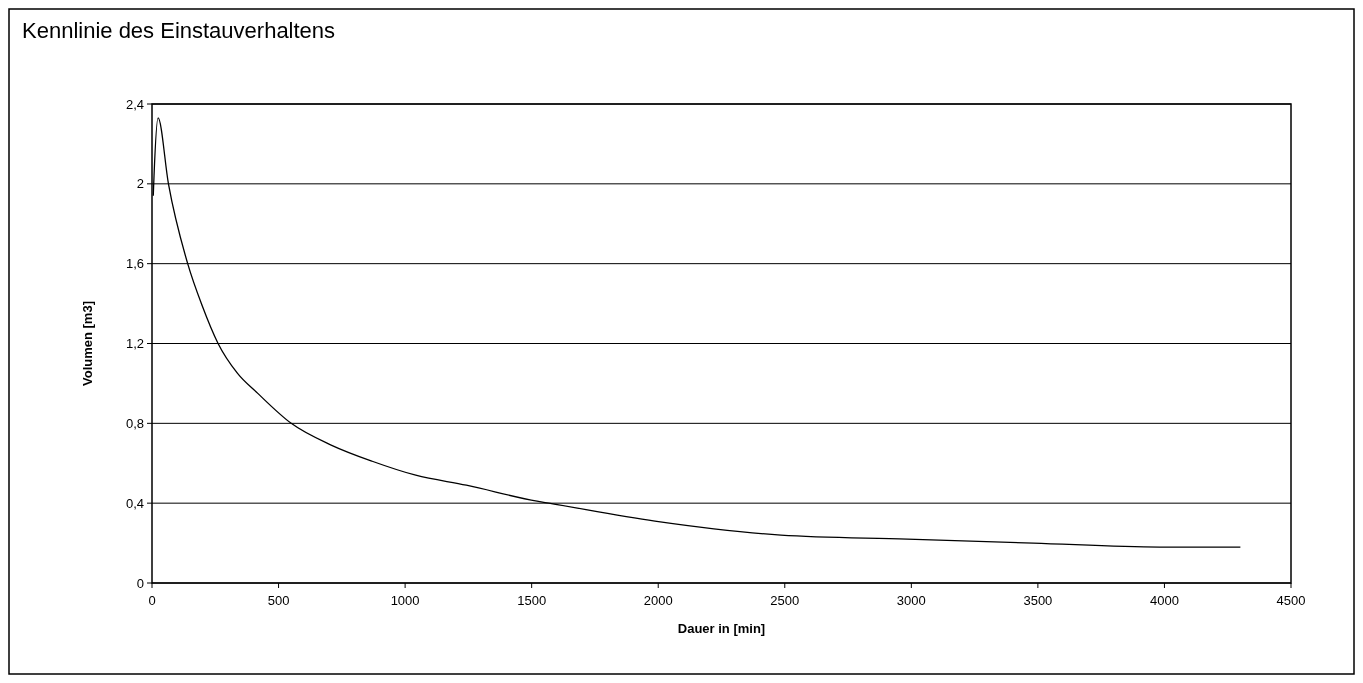 This screenshot has height=683, width=1363. What do you see at coordinates (134, 104) in the screenshot?
I see `y-tick-label: 2,4` at bounding box center [134, 104].